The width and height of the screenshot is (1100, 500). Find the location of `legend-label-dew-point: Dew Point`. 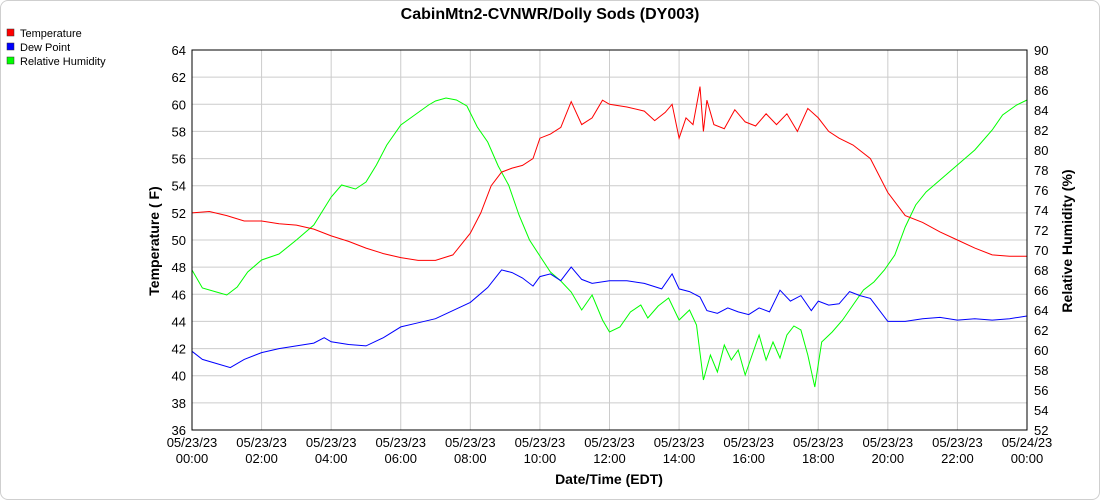

legend-label-dew-point: Dew Point is located at coordinates (45, 48).